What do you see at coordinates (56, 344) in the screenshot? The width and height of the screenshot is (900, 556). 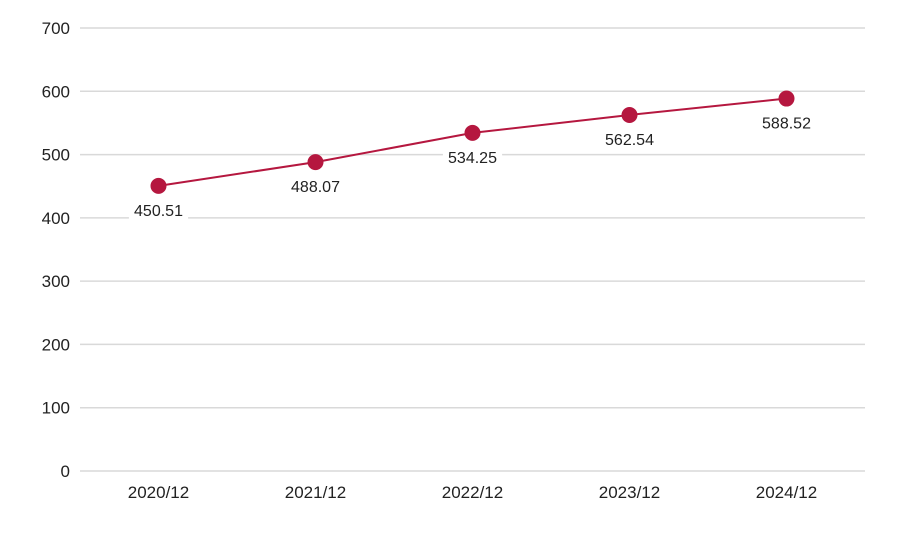 I see `y-tick-label: 200` at bounding box center [56, 344].